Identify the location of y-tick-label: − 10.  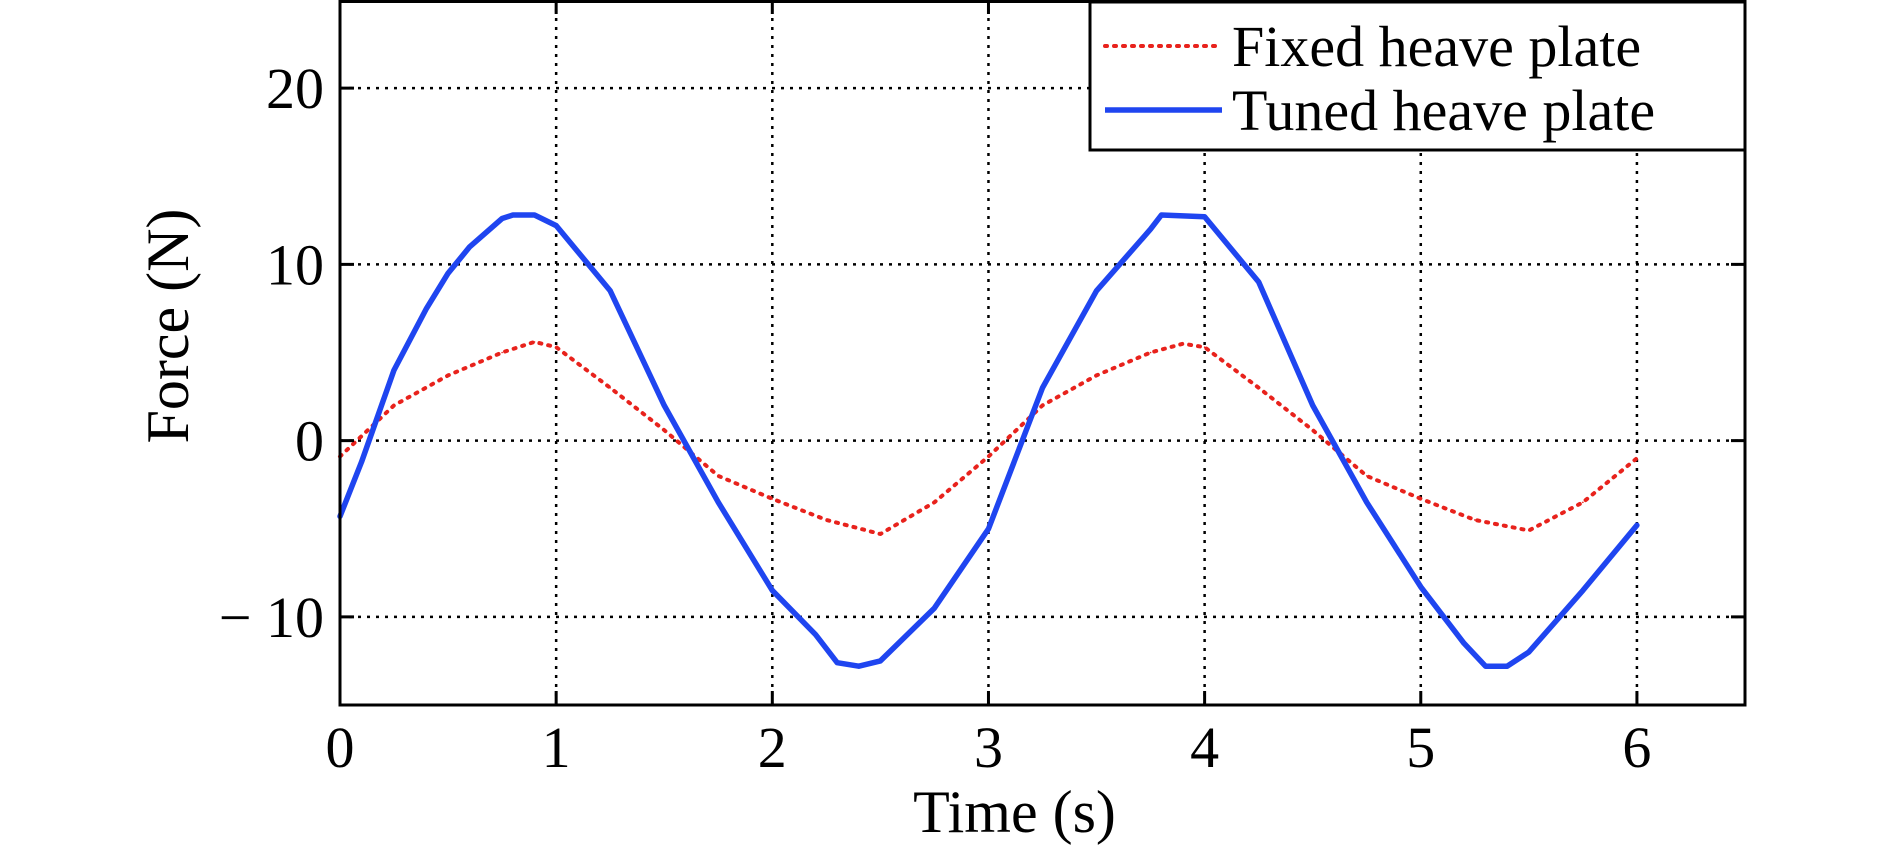
(271, 617).